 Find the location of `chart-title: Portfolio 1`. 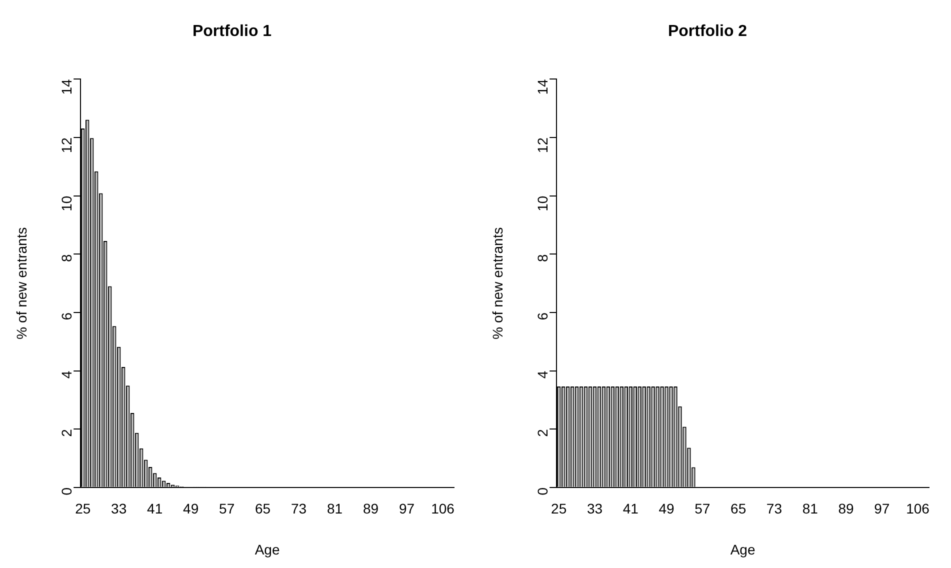

chart-title: Portfolio 1 is located at coordinates (232, 31).